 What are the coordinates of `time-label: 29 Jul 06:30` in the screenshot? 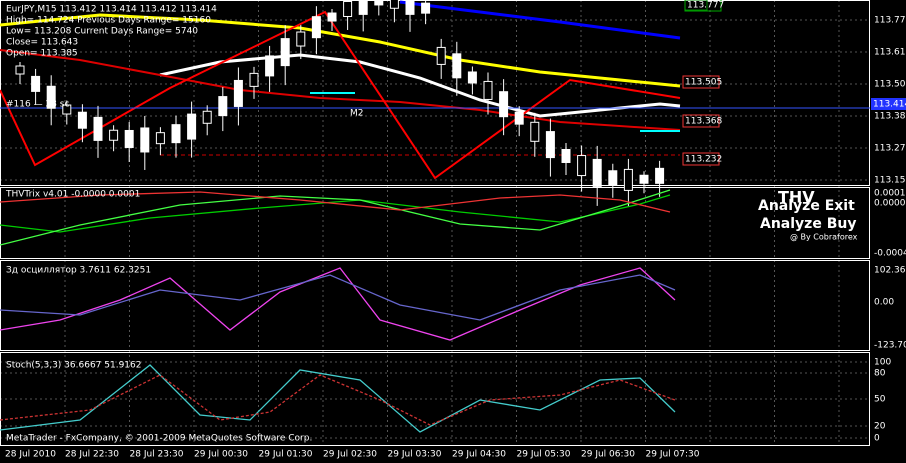 It's located at (608, 455).